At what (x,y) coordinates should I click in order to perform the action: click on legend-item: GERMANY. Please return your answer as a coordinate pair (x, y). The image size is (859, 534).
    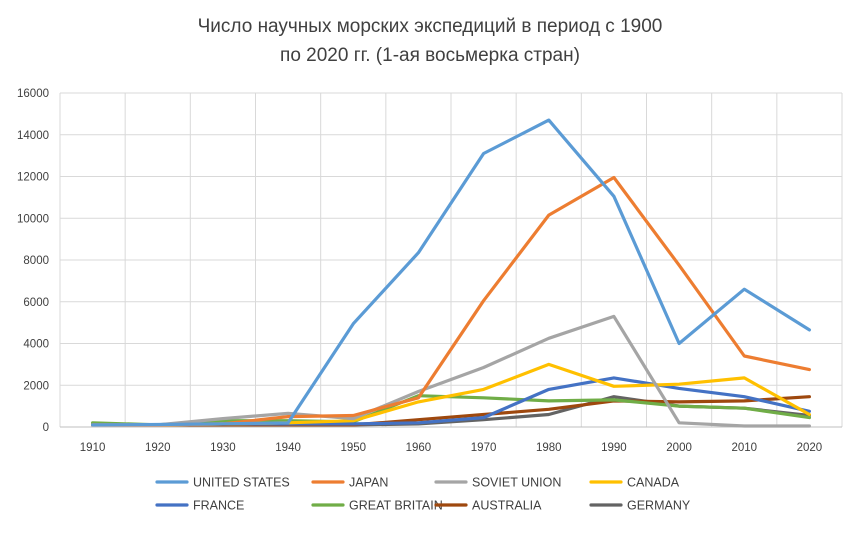
    Looking at the image, I should click on (641, 506).